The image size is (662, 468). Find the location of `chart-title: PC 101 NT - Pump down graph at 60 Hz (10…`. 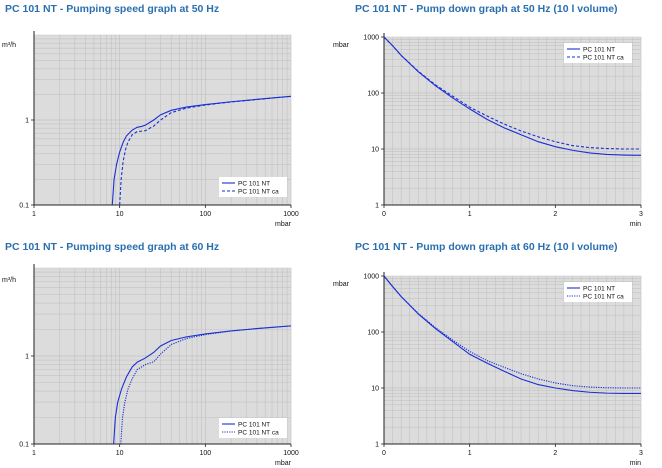

chart-title: PC 101 NT - Pump down graph at 60 Hz (10… is located at coordinates (486, 247).